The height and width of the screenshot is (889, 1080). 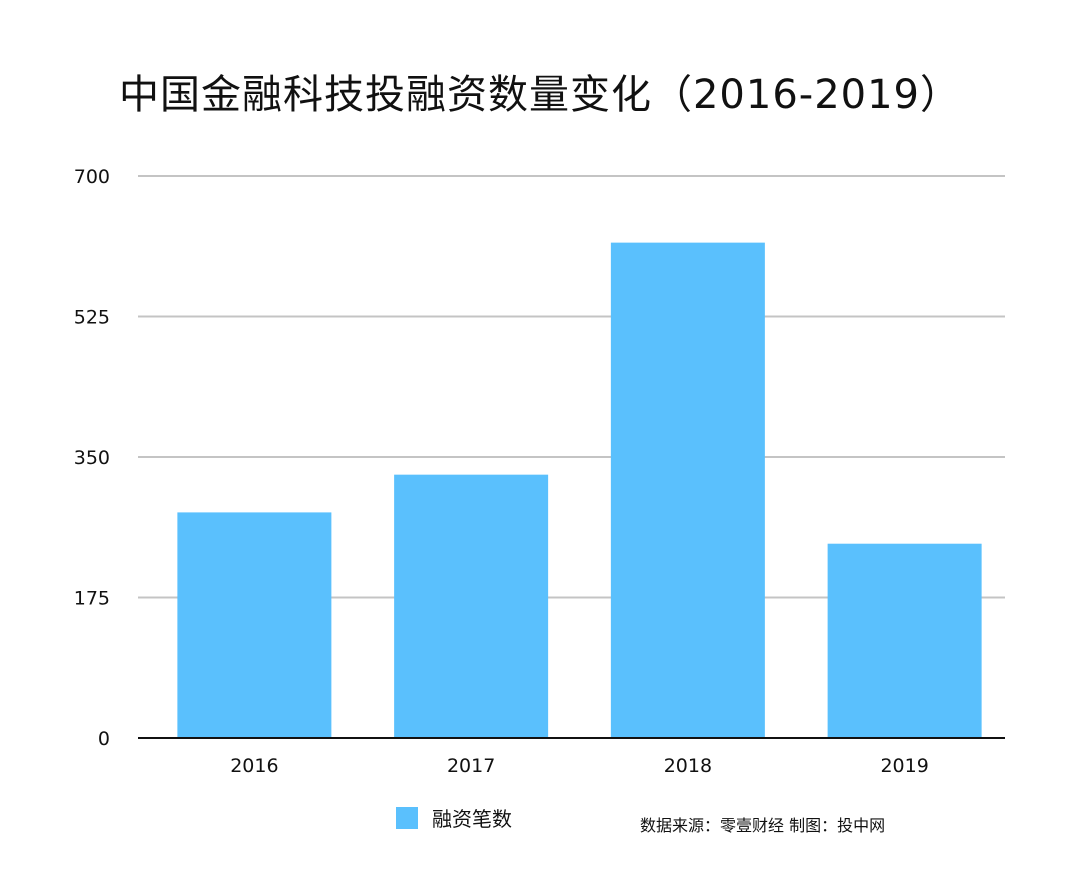 What do you see at coordinates (904, 766) in the screenshot?
I see `x-tick-label: 2019` at bounding box center [904, 766].